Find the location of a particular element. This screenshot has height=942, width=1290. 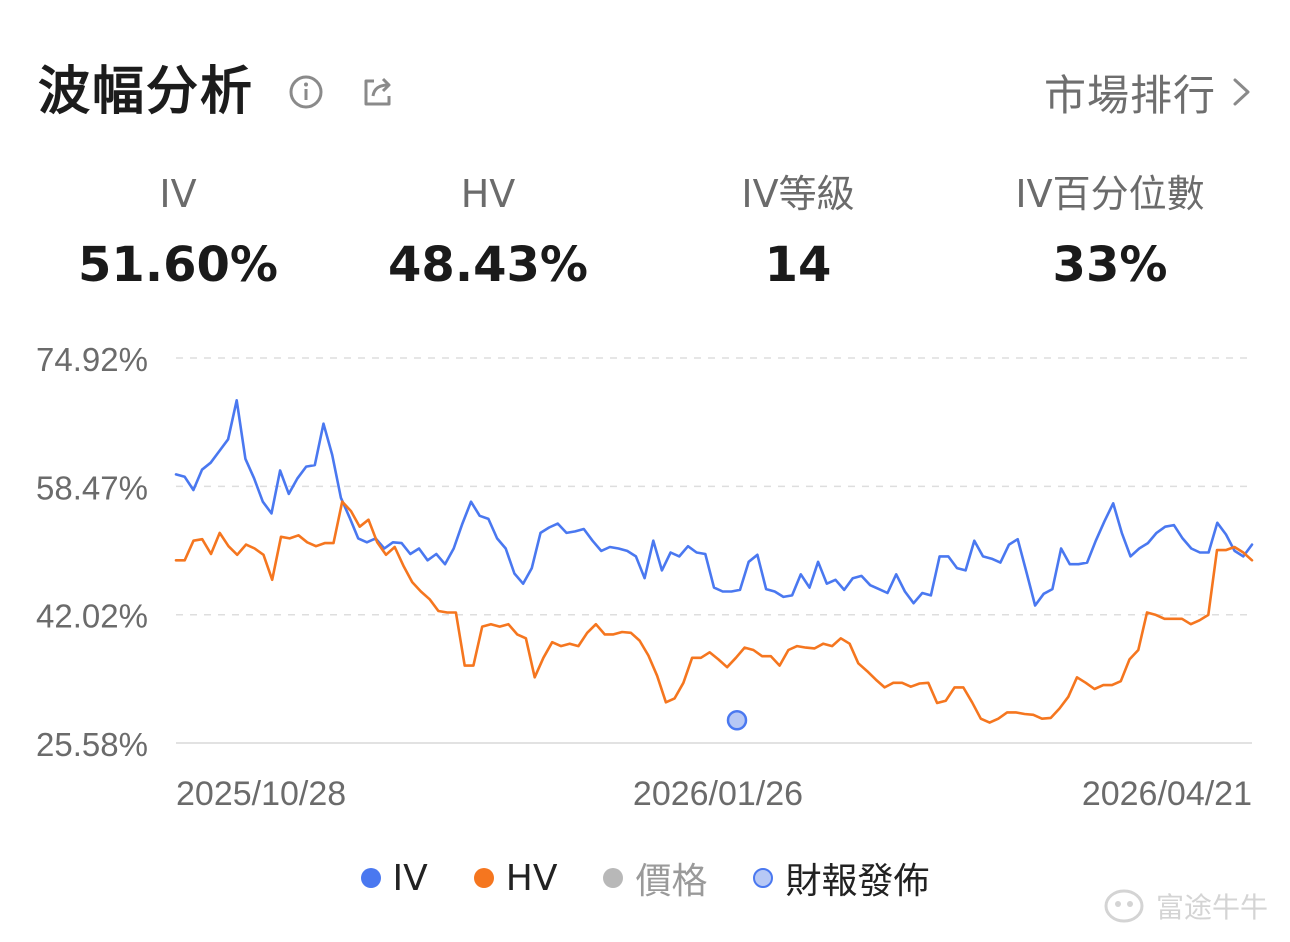

market-ranking-label: 市場排行 is located at coordinates (1129, 95).